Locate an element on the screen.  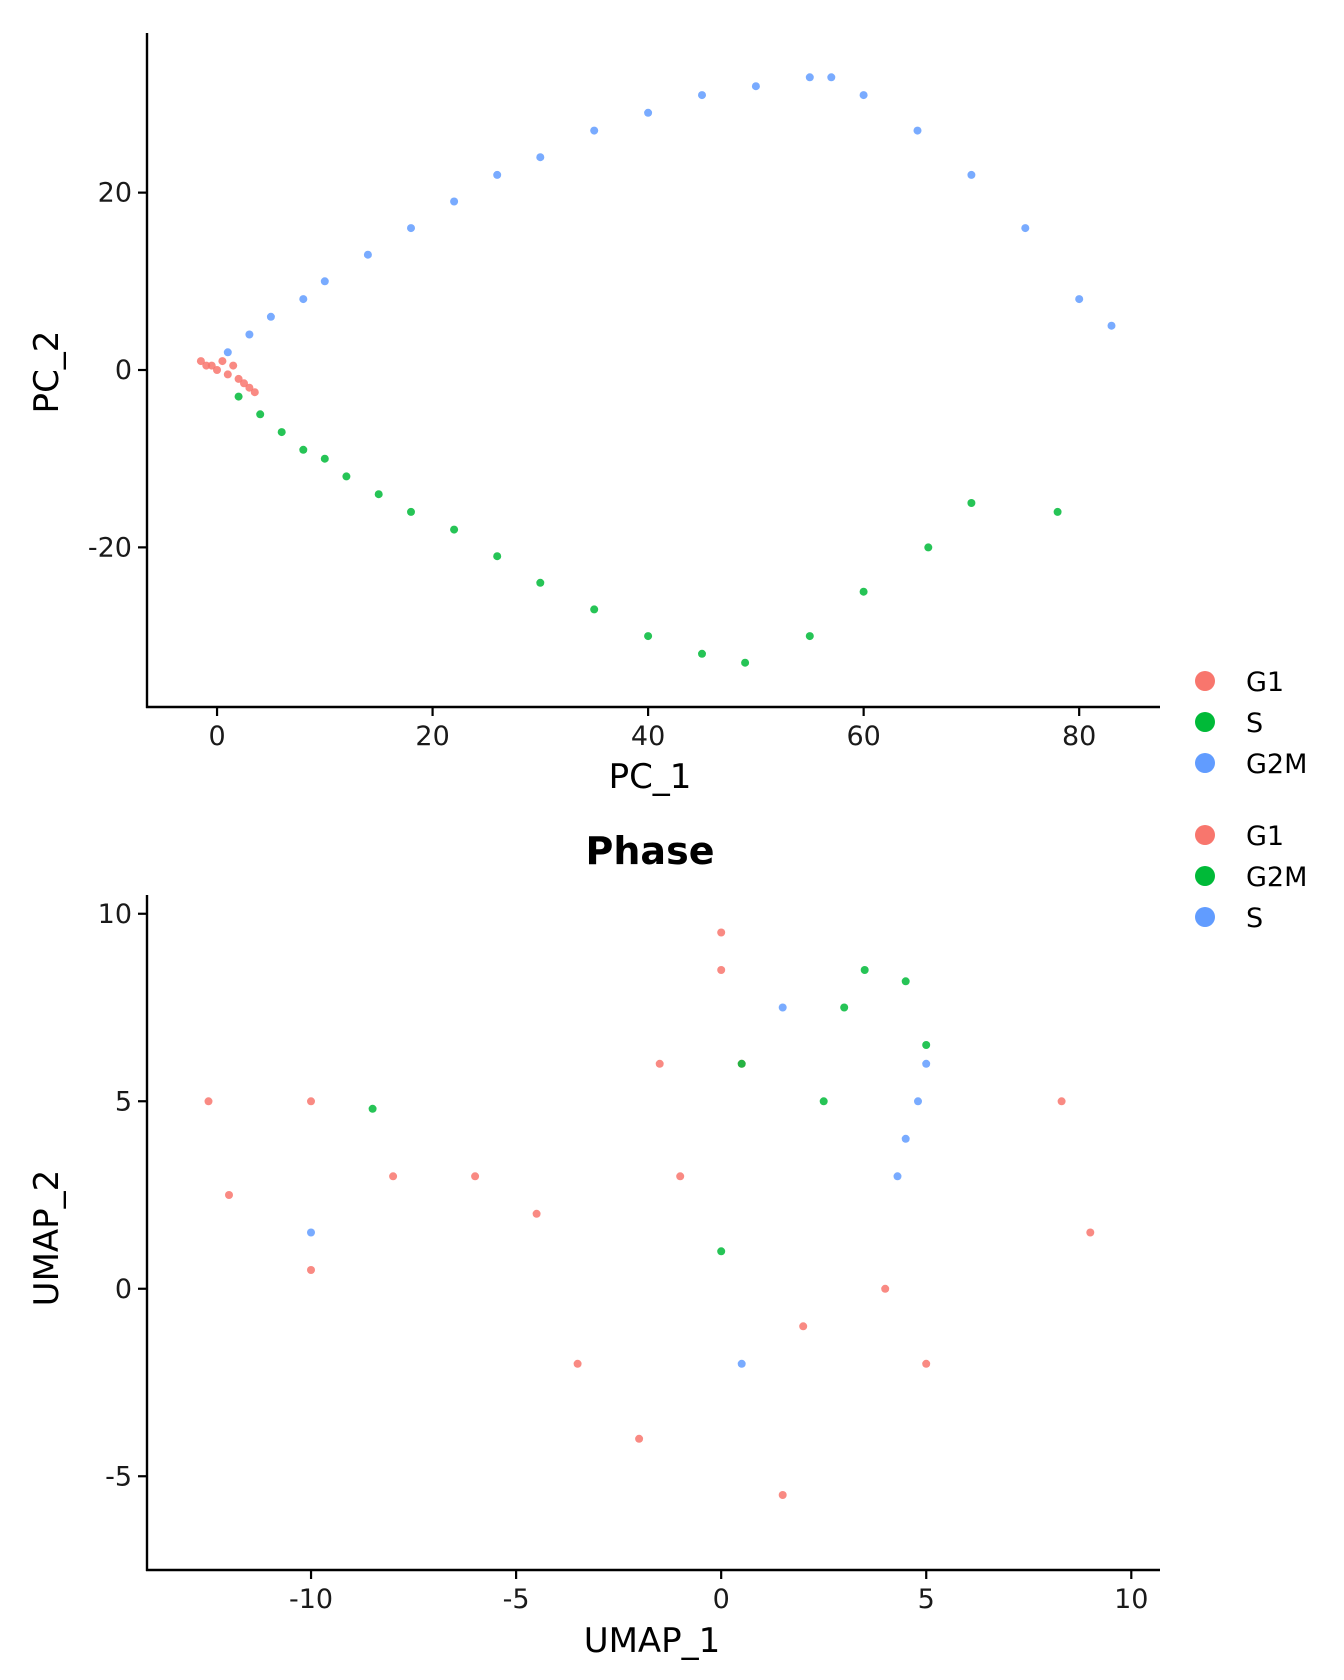
pca-x-tick-label-4: 80 is located at coordinates (1079, 736).